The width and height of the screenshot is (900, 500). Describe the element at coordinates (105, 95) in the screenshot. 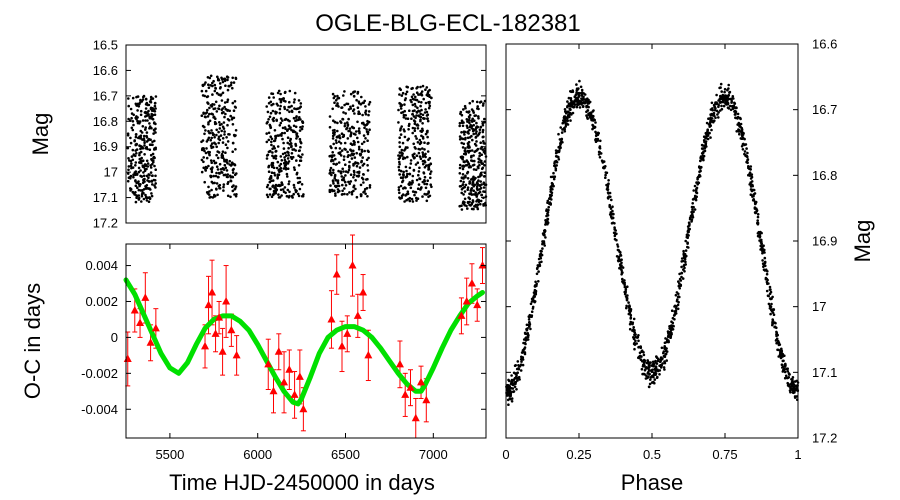

I see `light-curve-y-tick-label: 16.7` at that location.